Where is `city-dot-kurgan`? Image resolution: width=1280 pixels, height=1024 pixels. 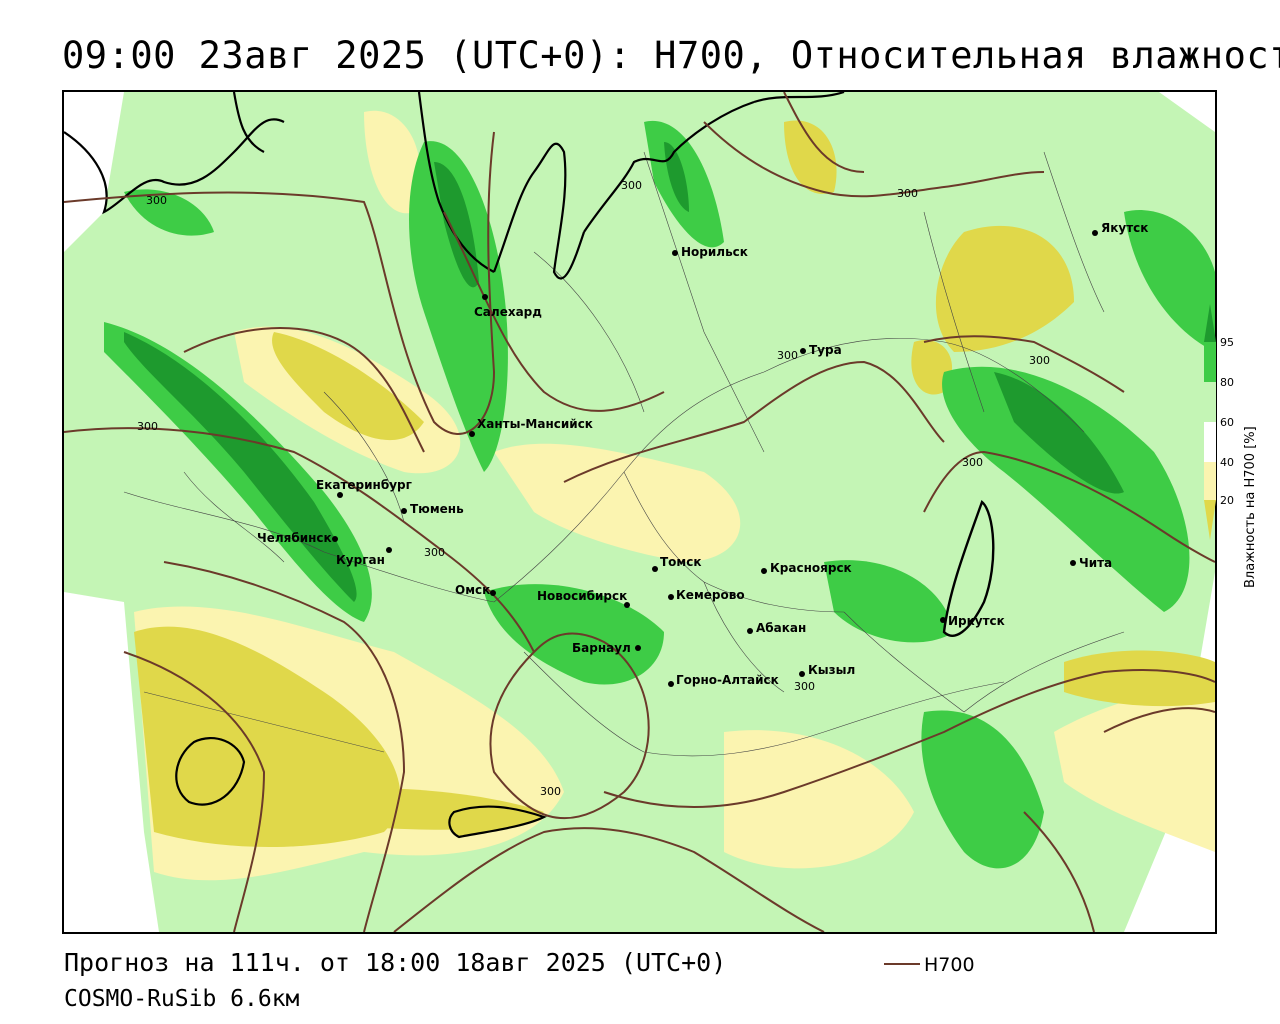
city-dot-kurgan is located at coordinates (389, 550).